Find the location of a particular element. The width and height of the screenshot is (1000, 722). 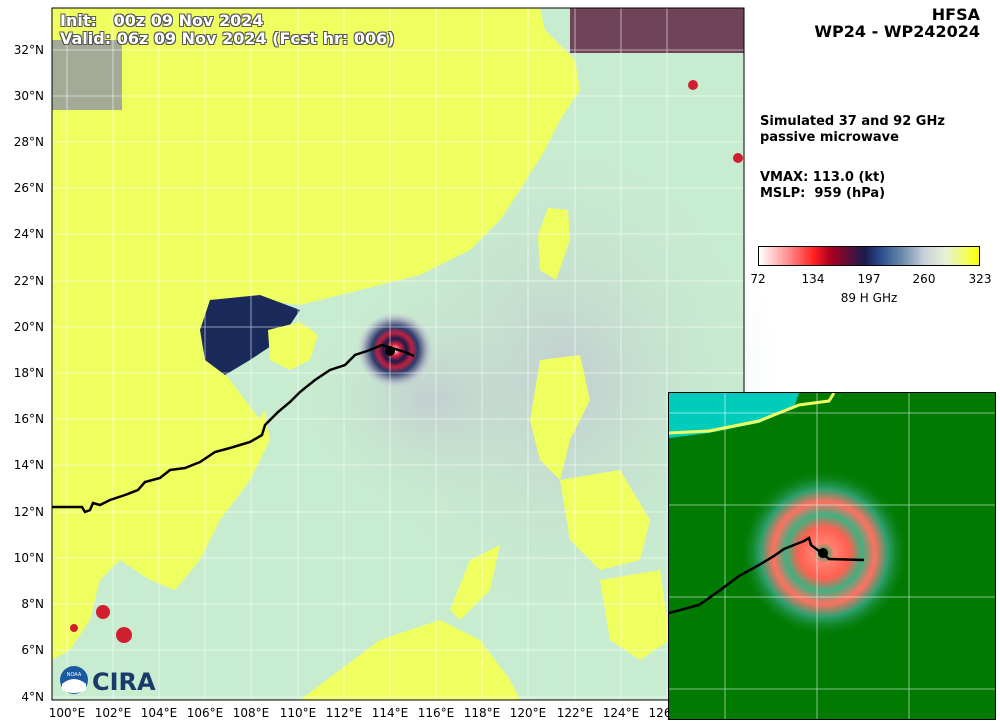

init-time: Init: 00z 09 Nov 2024 is located at coordinates (162, 20).